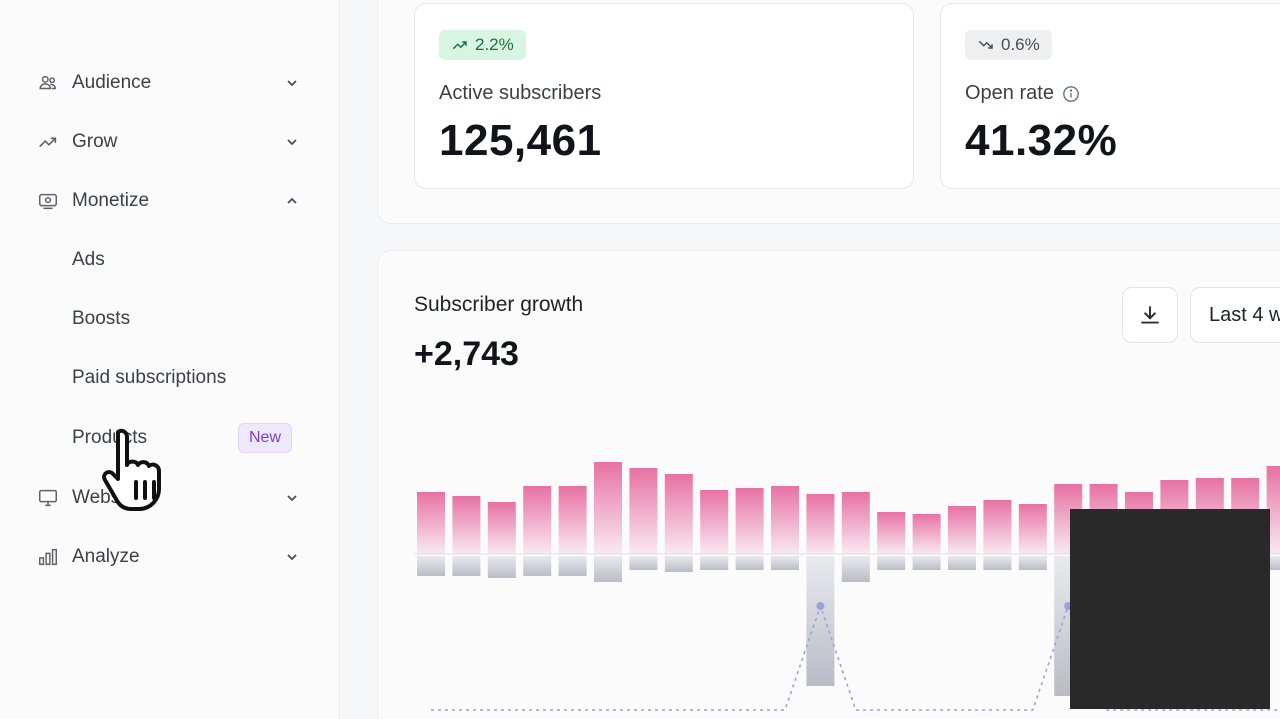  Describe the element at coordinates (88, 259) in the screenshot. I see `sidebar-subitem-label: Ads` at that location.